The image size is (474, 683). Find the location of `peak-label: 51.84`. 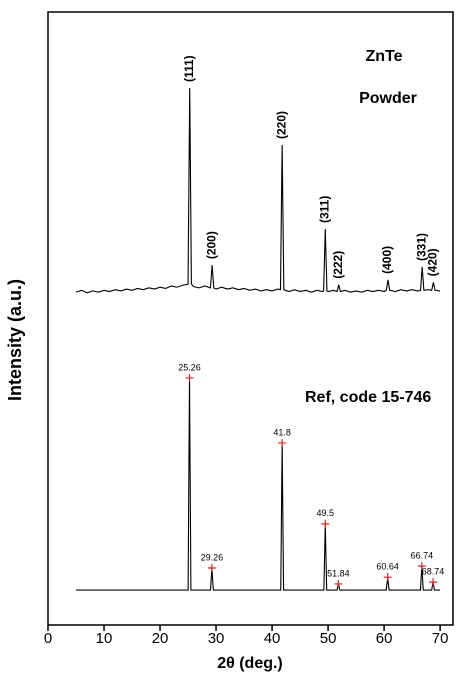

peak-label: 51.84 is located at coordinates (338, 573).